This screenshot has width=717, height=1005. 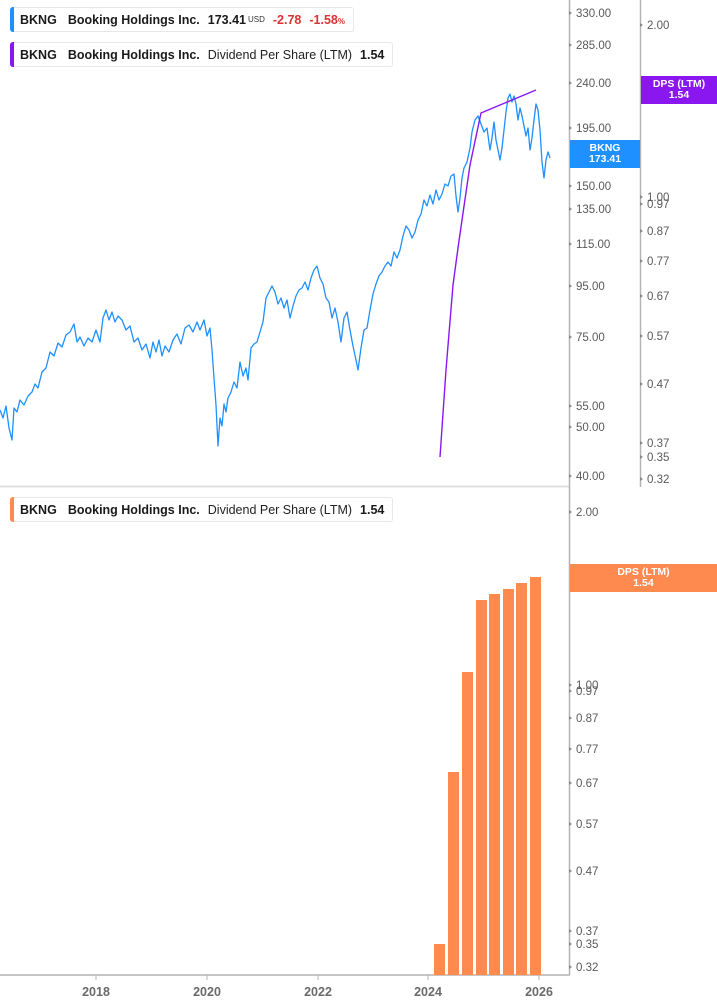 I want to click on year-label: 2022, so click(x=318, y=992).